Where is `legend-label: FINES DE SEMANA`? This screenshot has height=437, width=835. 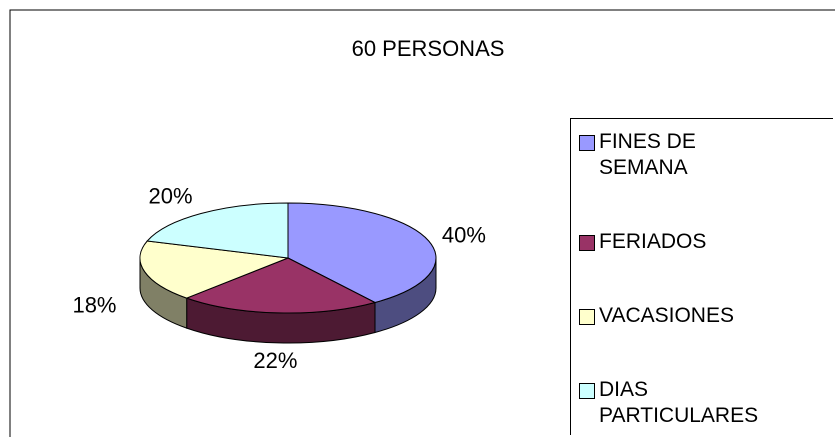
legend-label: FINES DE SEMANA is located at coordinates (647, 154).